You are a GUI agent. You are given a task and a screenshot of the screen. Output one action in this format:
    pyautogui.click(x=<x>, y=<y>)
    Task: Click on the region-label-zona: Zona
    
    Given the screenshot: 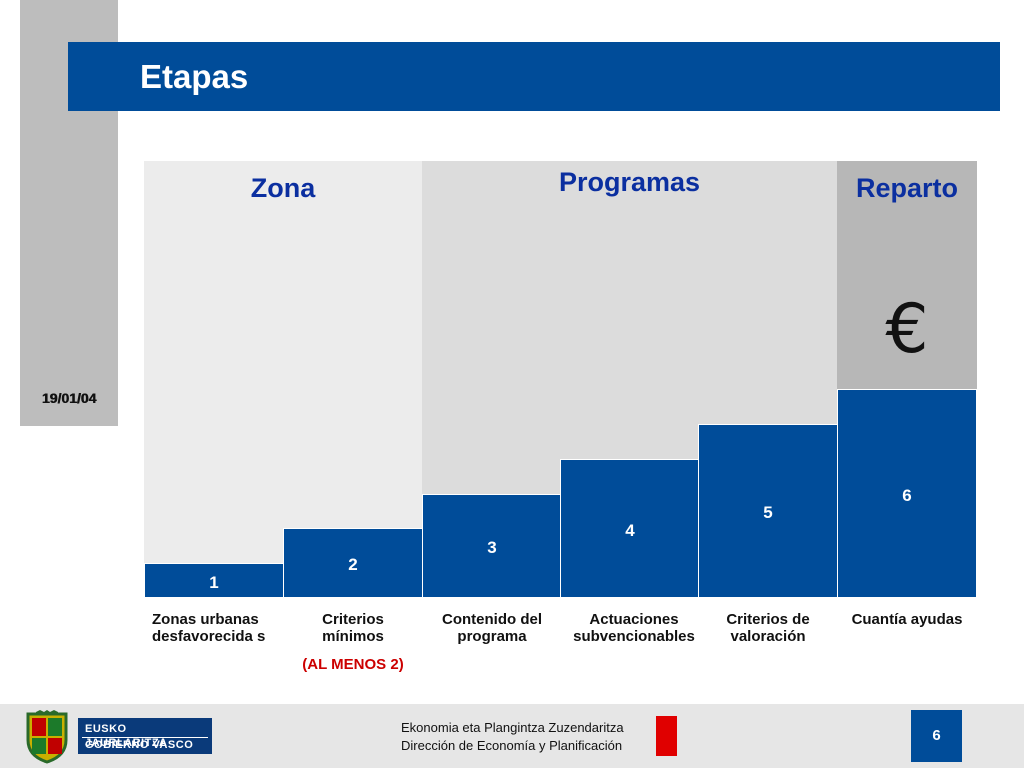 What is the action you would take?
    pyautogui.click(x=283, y=188)
    